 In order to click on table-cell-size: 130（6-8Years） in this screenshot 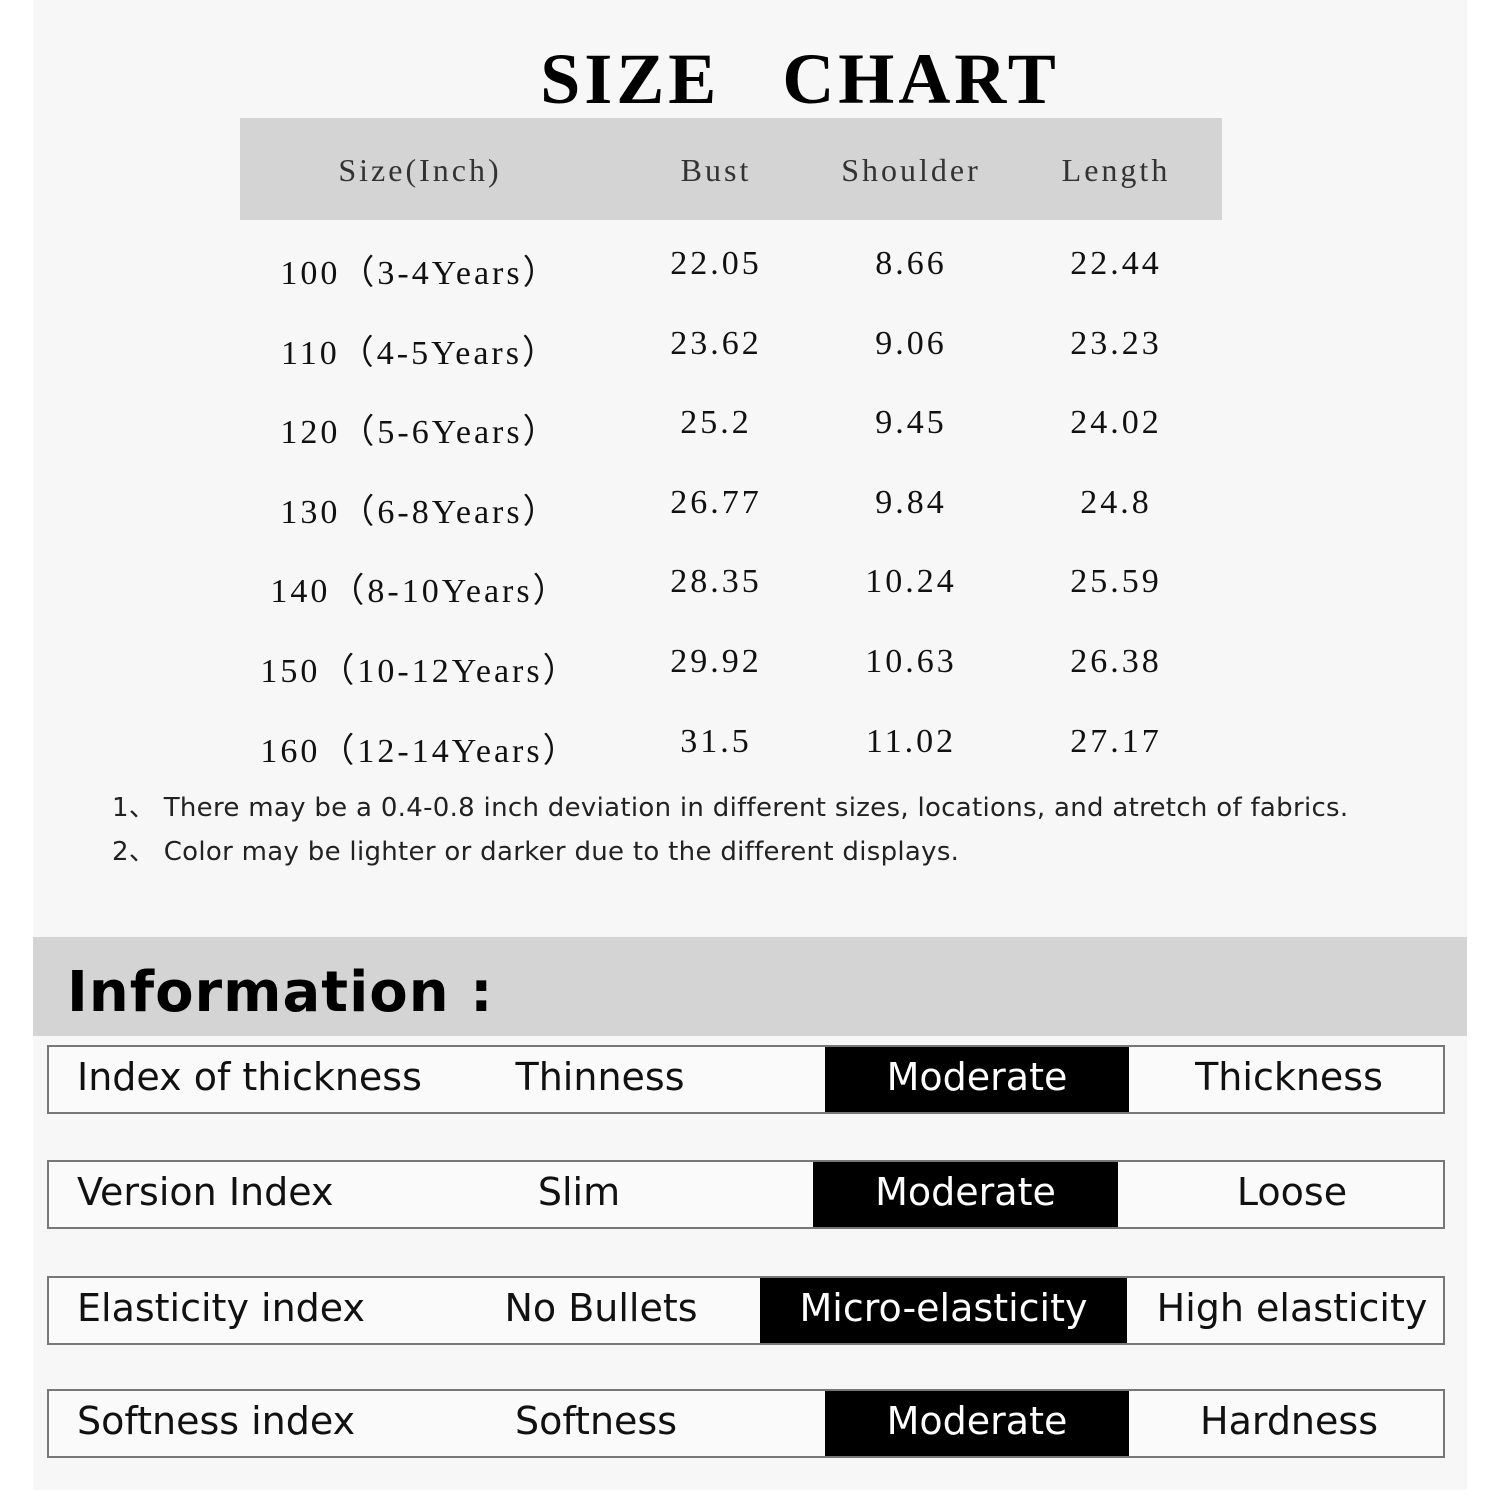, I will do `click(420, 512)`.